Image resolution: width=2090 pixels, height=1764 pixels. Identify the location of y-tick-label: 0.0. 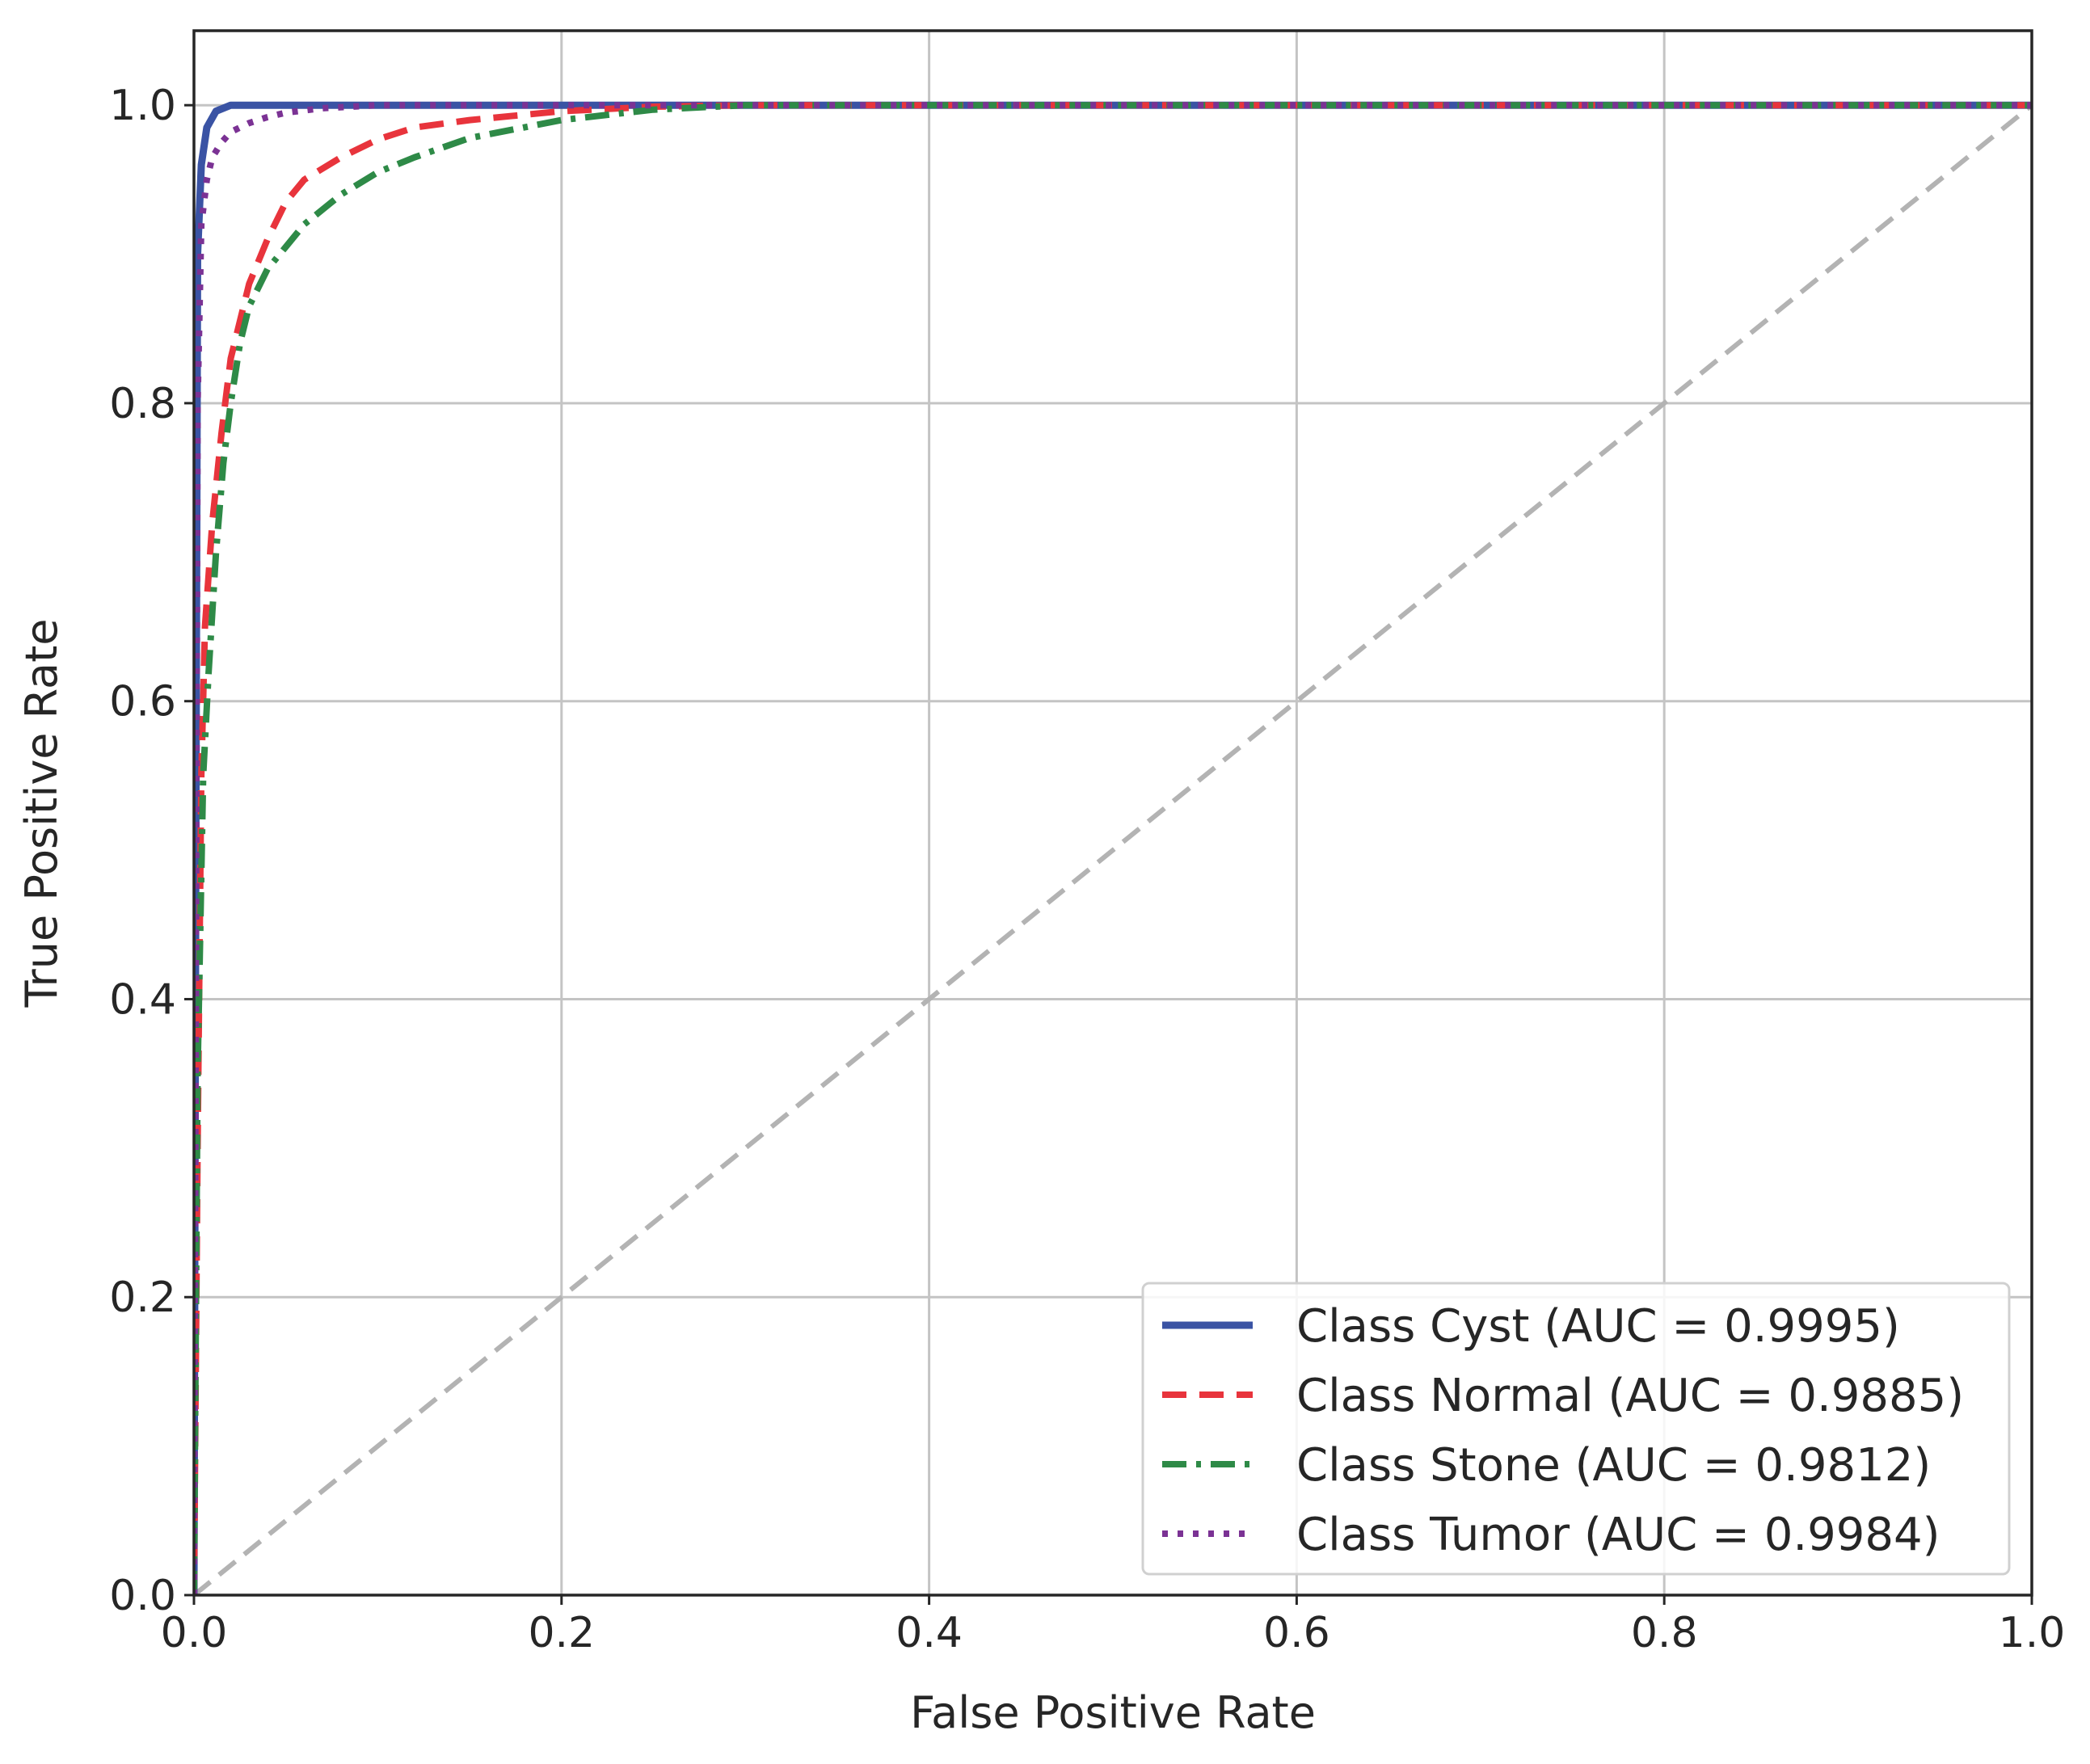
(142, 1596).